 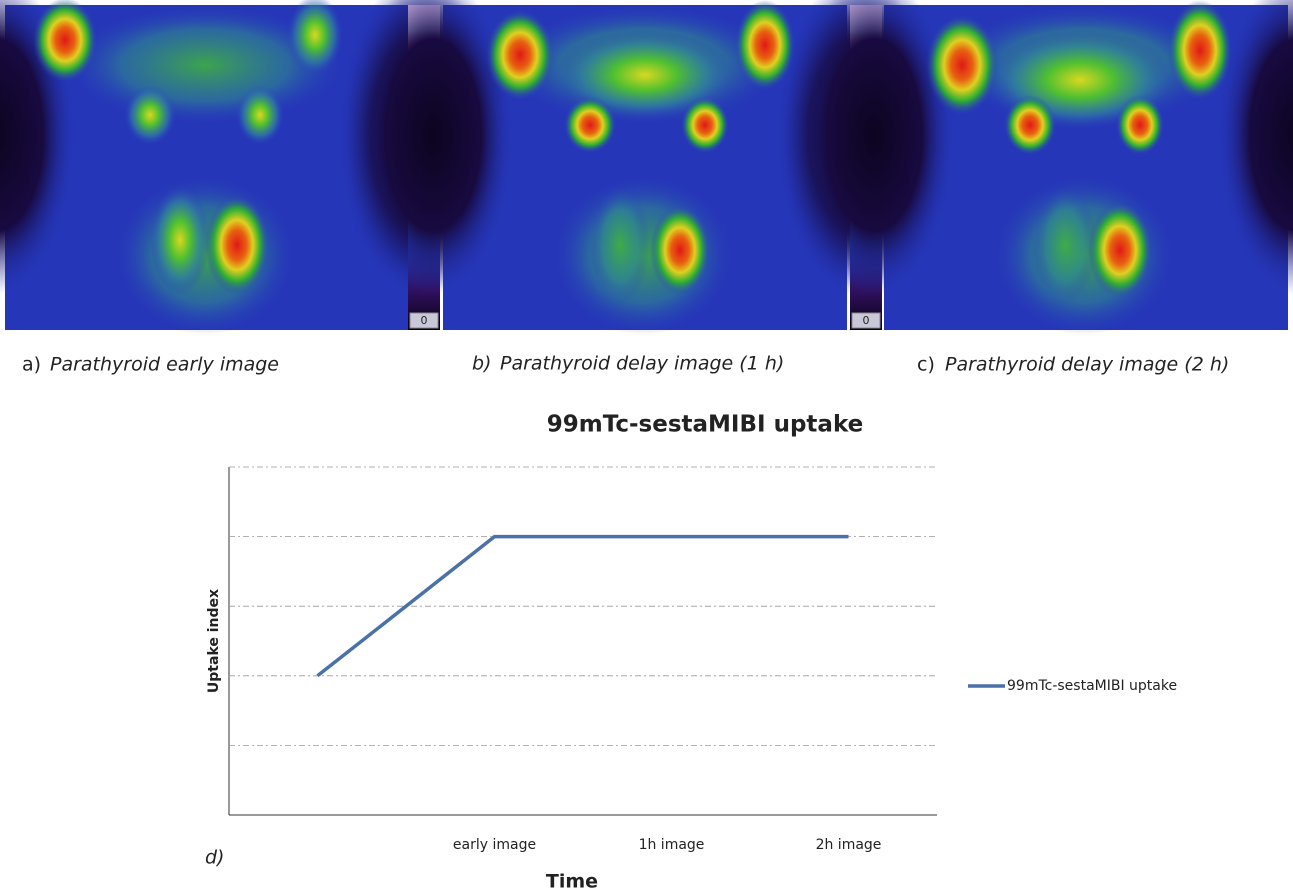 What do you see at coordinates (1043, 167) in the screenshot?
I see `scan-image-c` at bounding box center [1043, 167].